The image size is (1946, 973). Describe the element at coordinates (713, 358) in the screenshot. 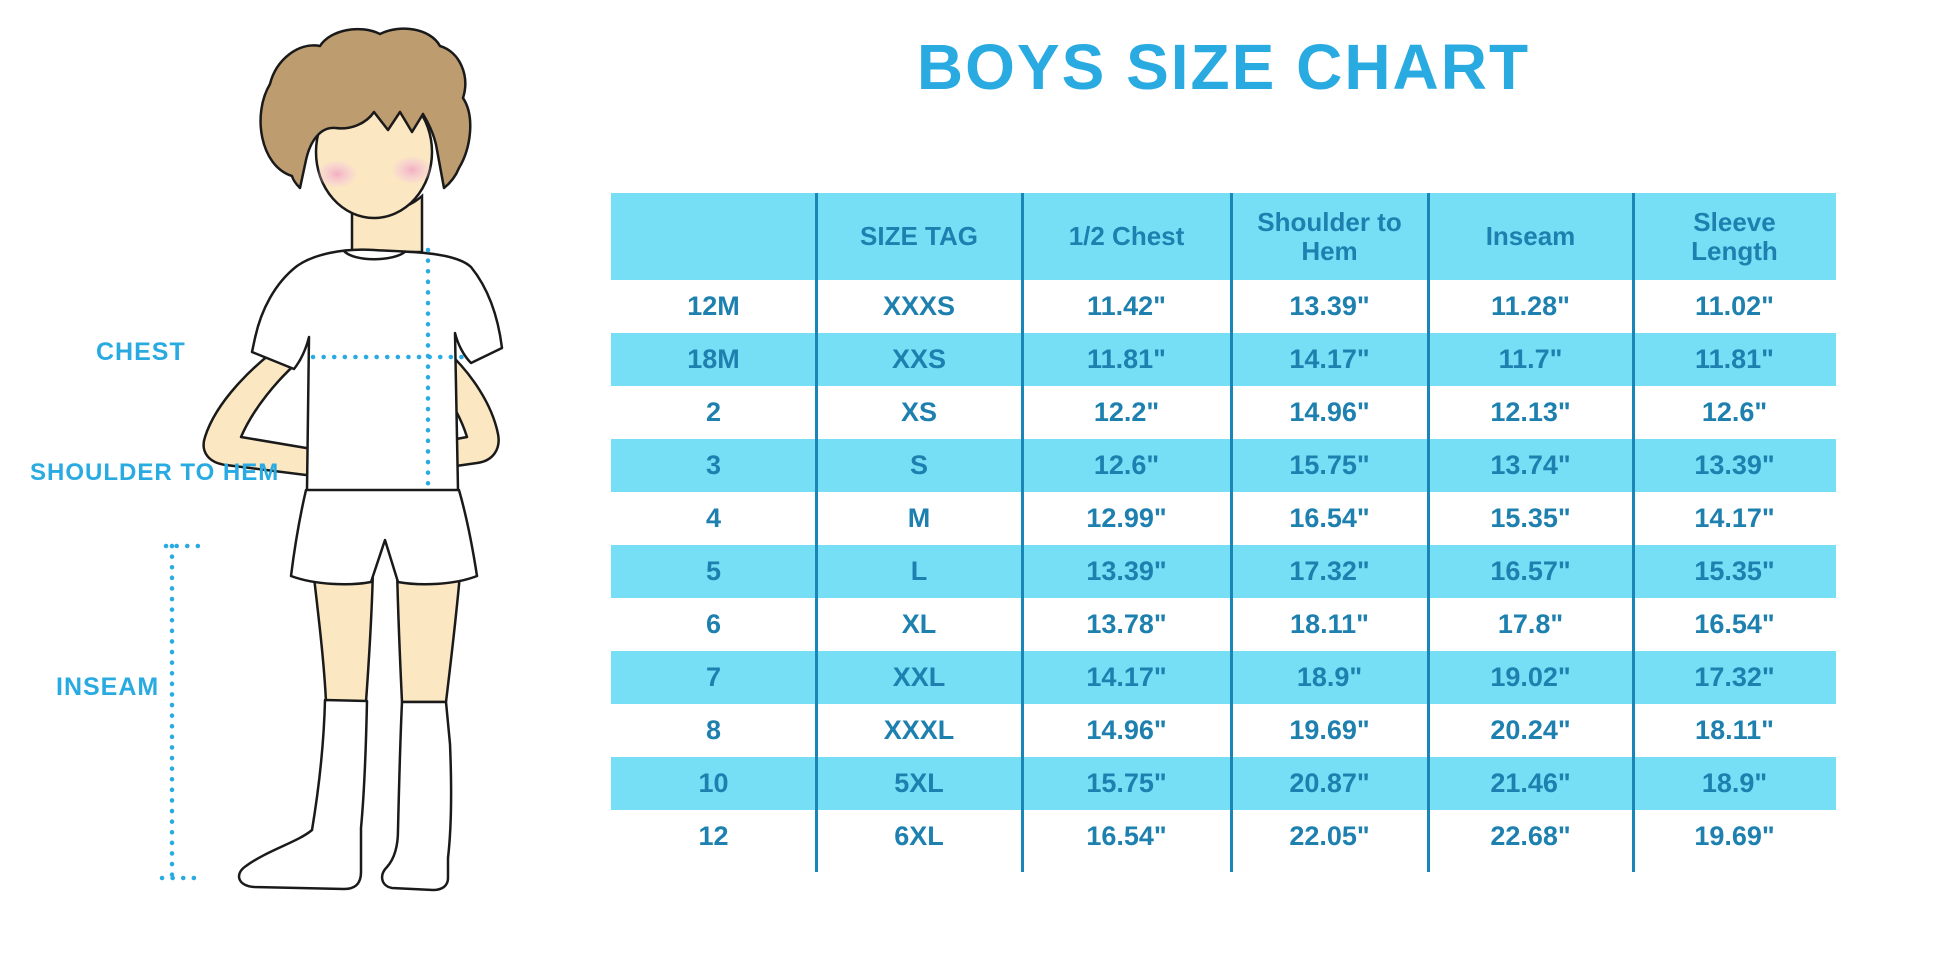

I see `table-cell: 18M` at that location.